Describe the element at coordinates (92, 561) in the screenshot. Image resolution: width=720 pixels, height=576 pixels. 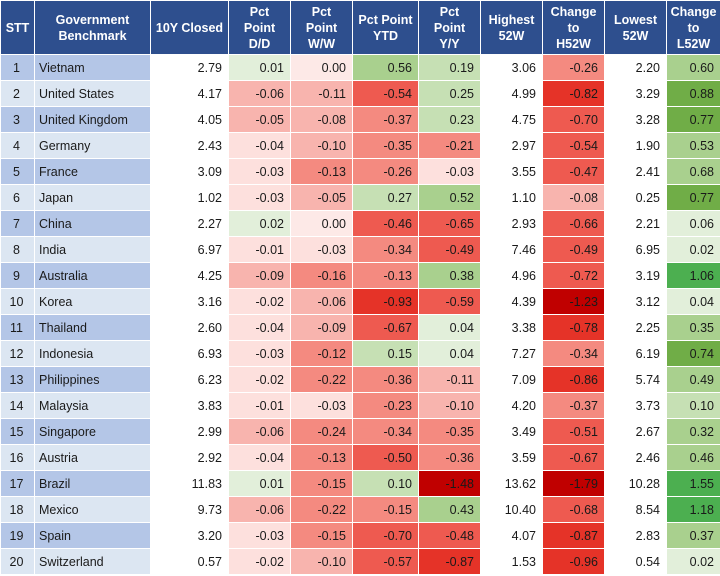
I see `cell-benchmark: Switzerland` at that location.